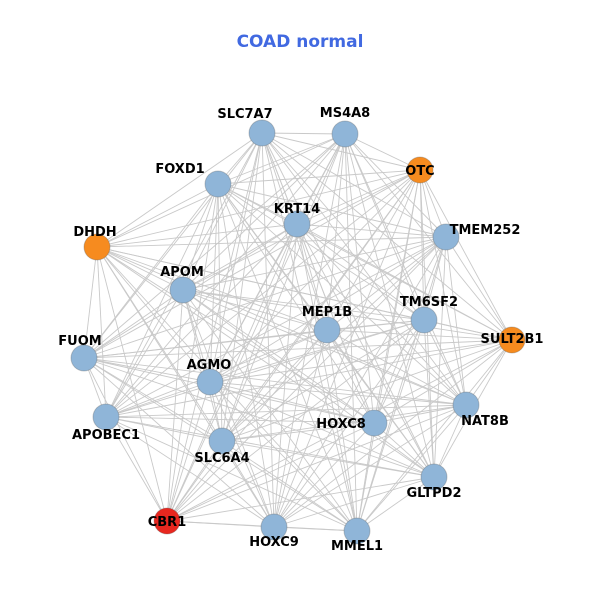  I want to click on network-node-otc, so click(420, 170).